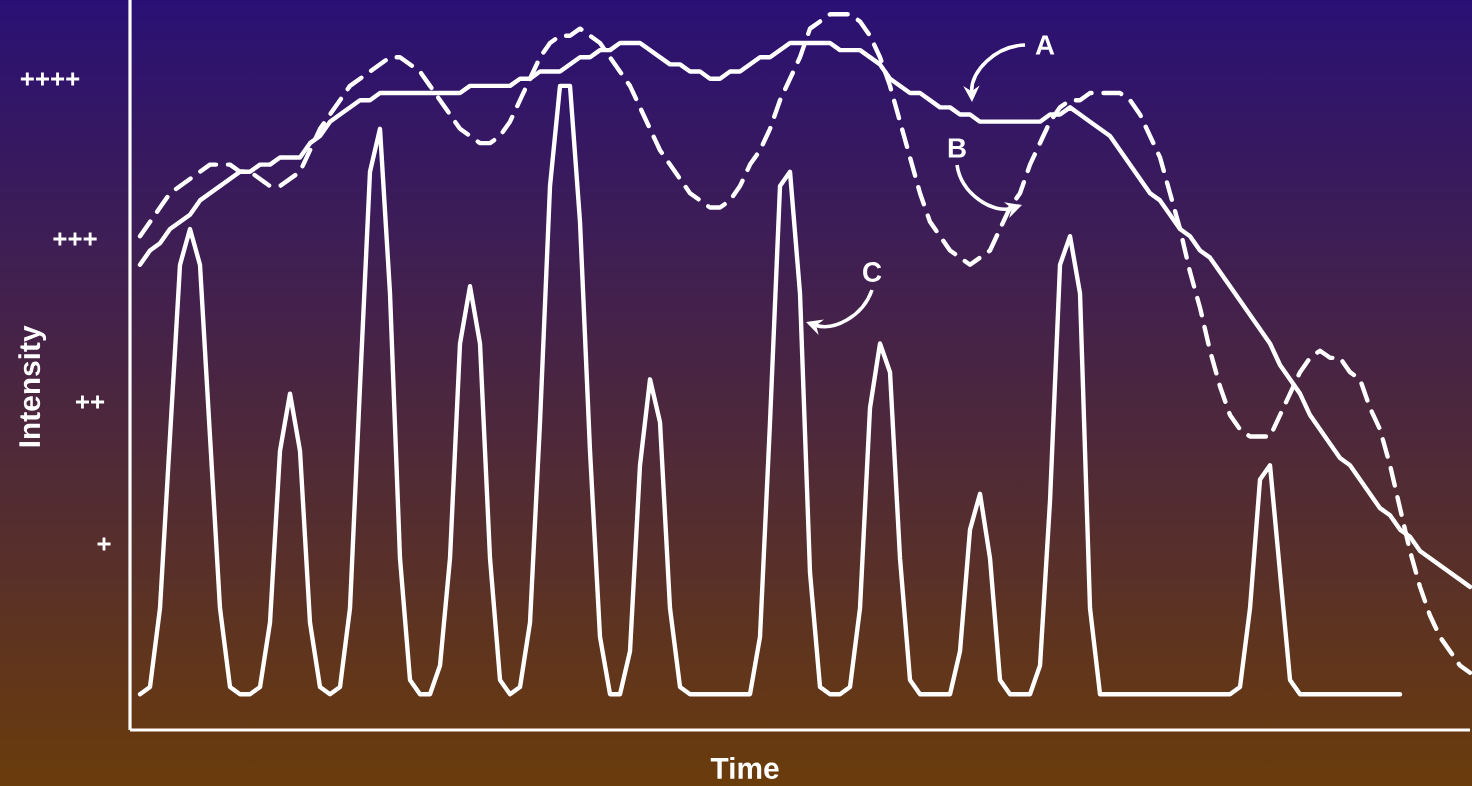 The image size is (1472, 786). What do you see at coordinates (872, 272) in the screenshot?
I see `text: C` at bounding box center [872, 272].